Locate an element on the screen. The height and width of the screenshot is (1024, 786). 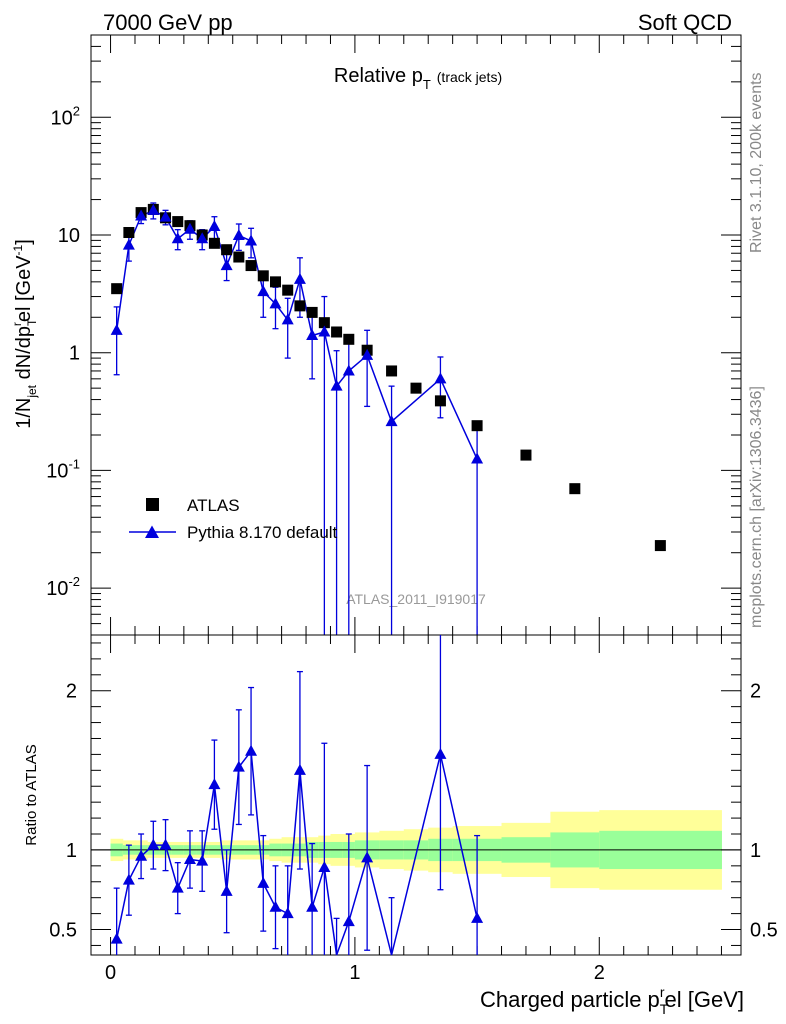
main-y-label: 1/Njet dN/dpTrel [GeV-1] is located at coordinates (24, 334).